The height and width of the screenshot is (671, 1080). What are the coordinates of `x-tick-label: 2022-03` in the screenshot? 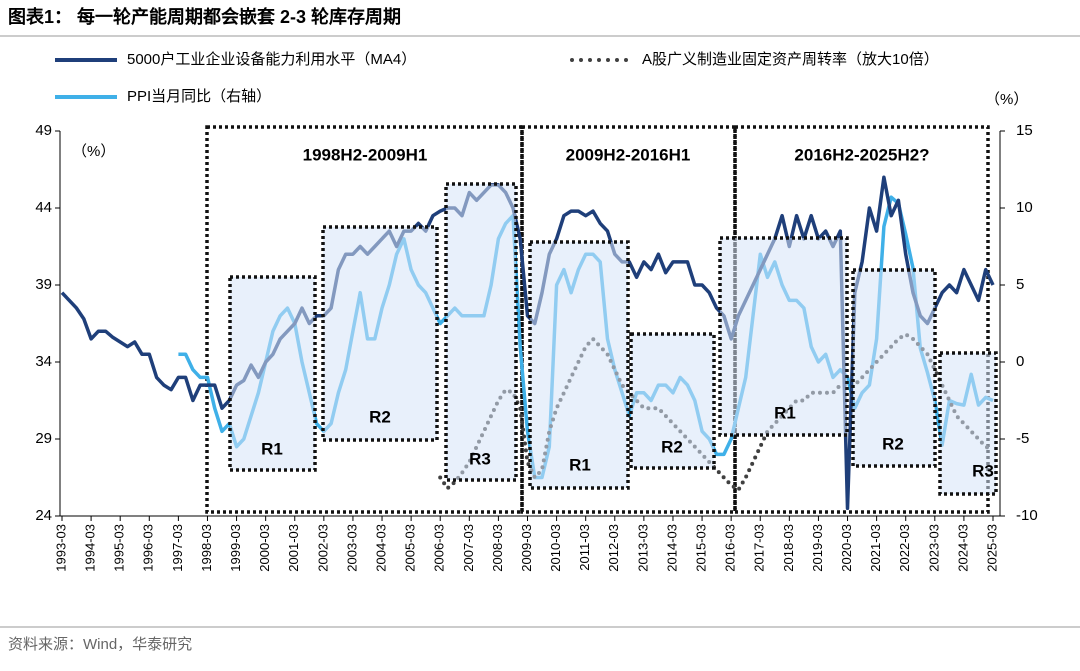 It's located at (904, 548).